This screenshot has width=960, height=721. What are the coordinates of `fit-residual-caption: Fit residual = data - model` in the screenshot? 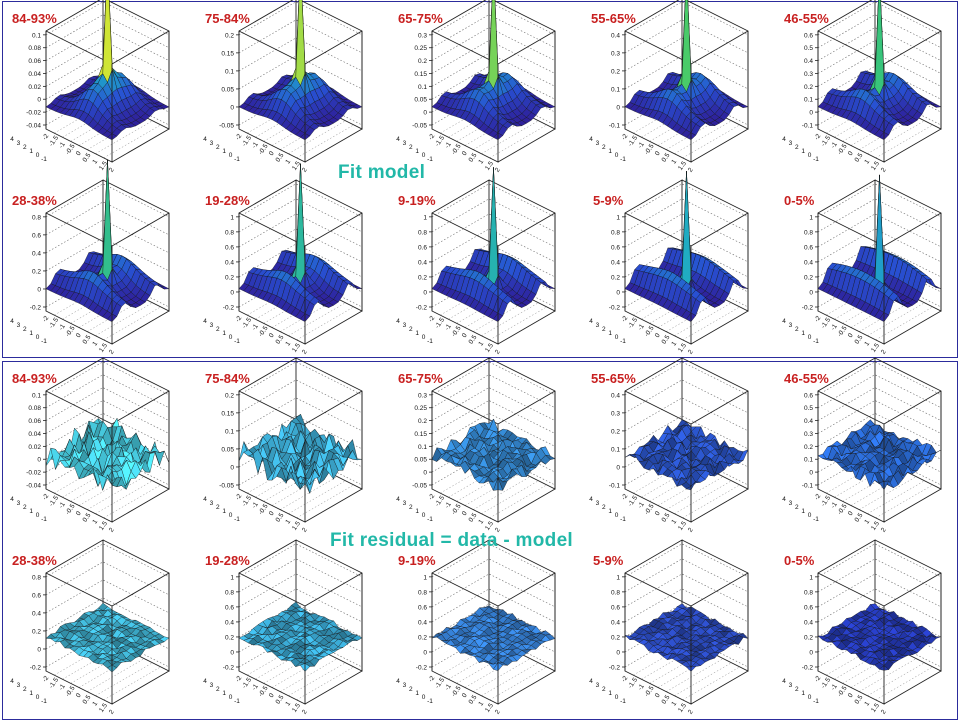 It's located at (451, 541).